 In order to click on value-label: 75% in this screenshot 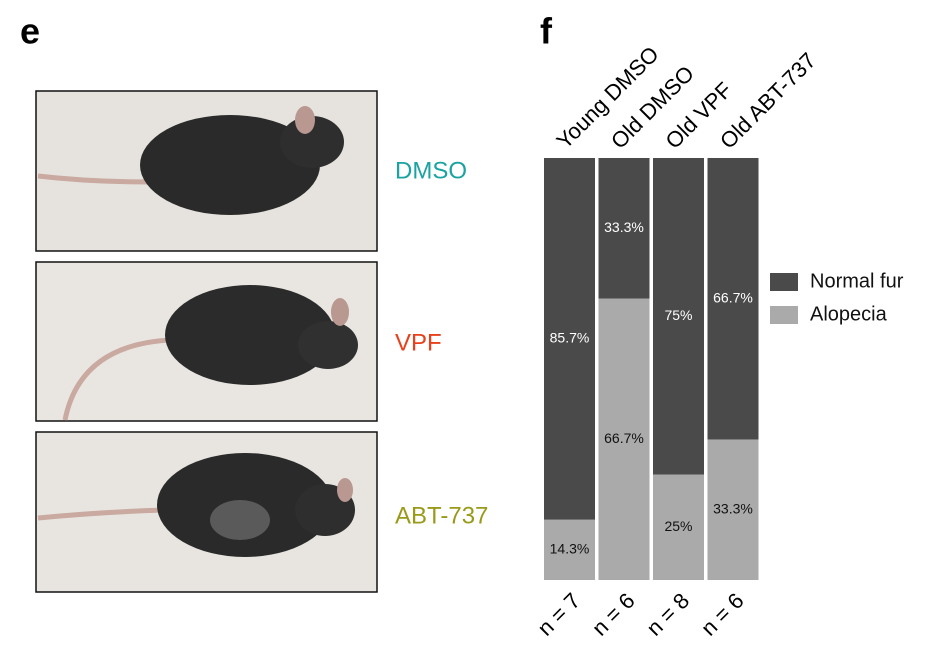, I will do `click(678, 315)`.